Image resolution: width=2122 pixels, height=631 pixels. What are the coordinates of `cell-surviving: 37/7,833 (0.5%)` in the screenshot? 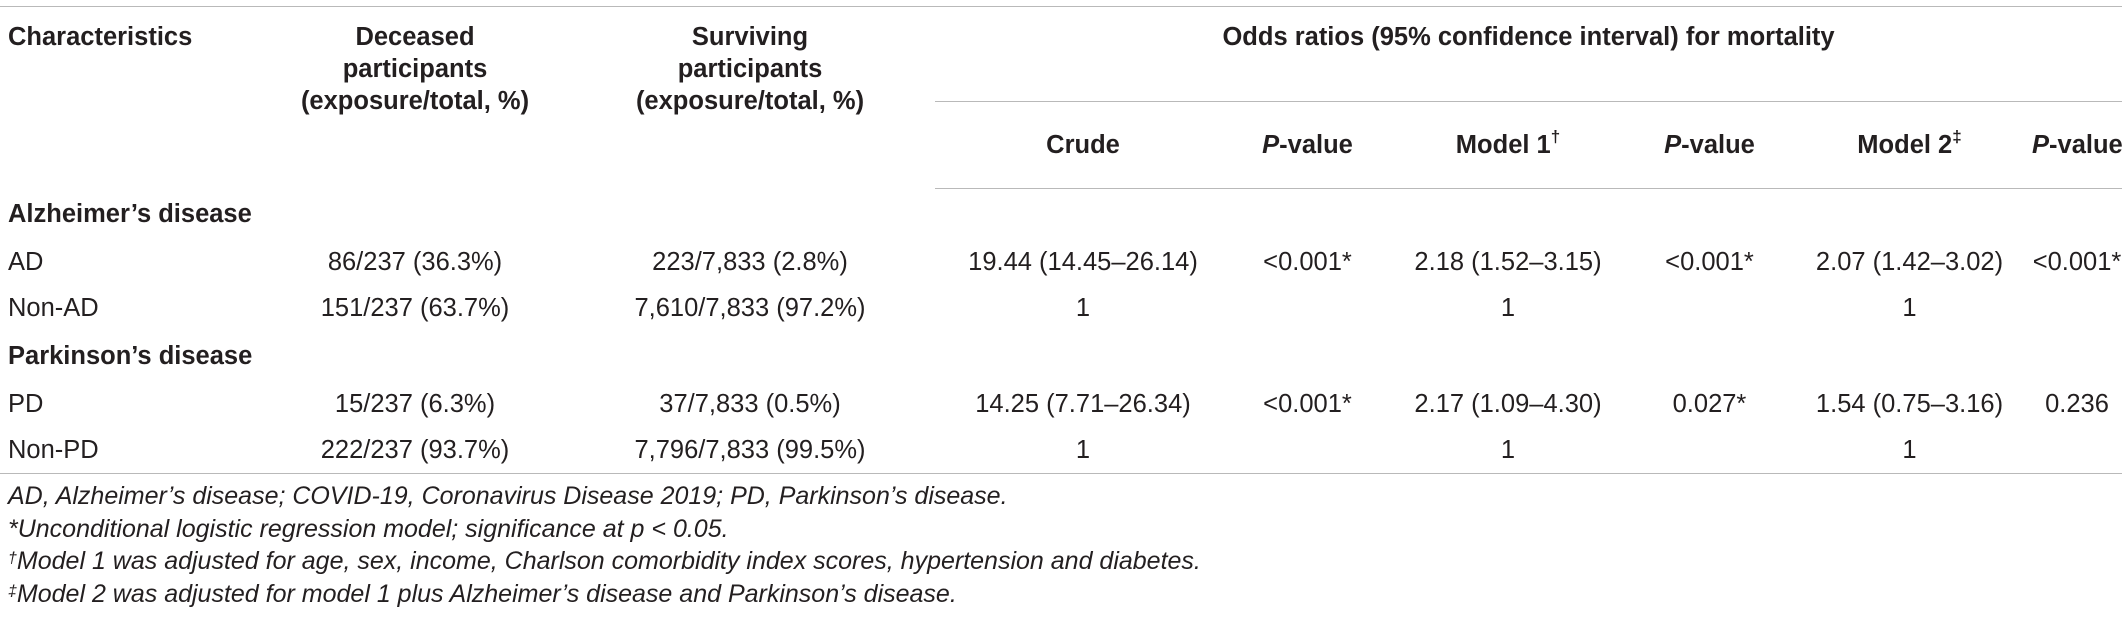 It's located at (750, 403).